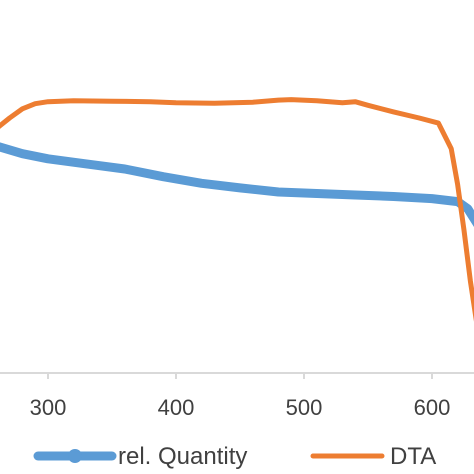  Describe the element at coordinates (48, 407) in the screenshot. I see `x-tick-label: 300` at that location.